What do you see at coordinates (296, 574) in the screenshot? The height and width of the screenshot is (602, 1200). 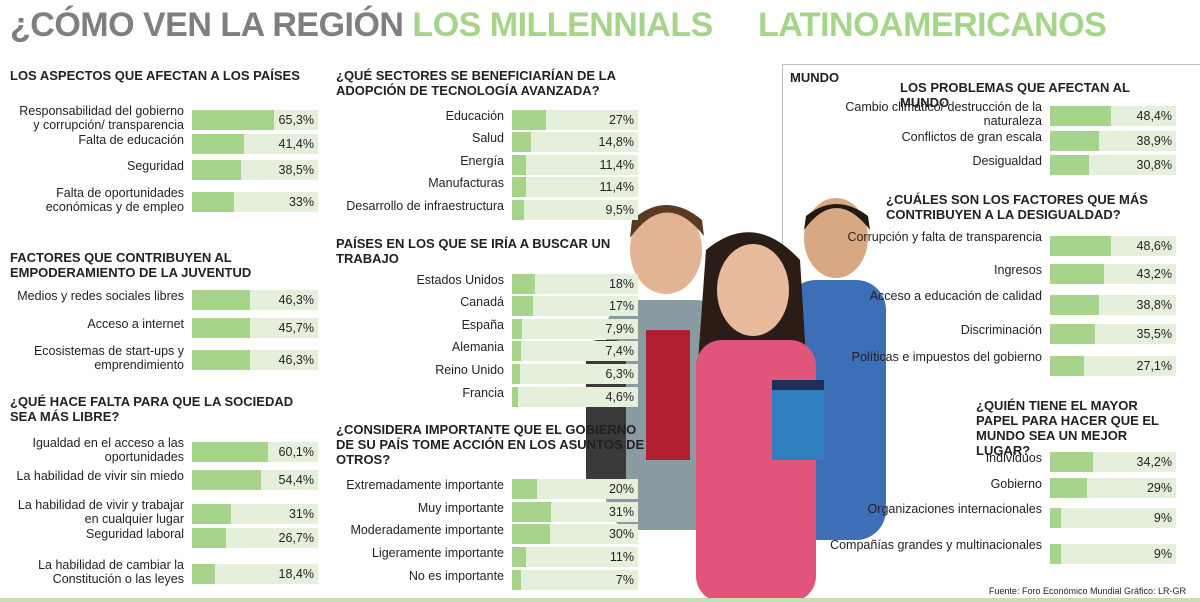 I see `chart-2-value-label: 18,4%` at bounding box center [296, 574].